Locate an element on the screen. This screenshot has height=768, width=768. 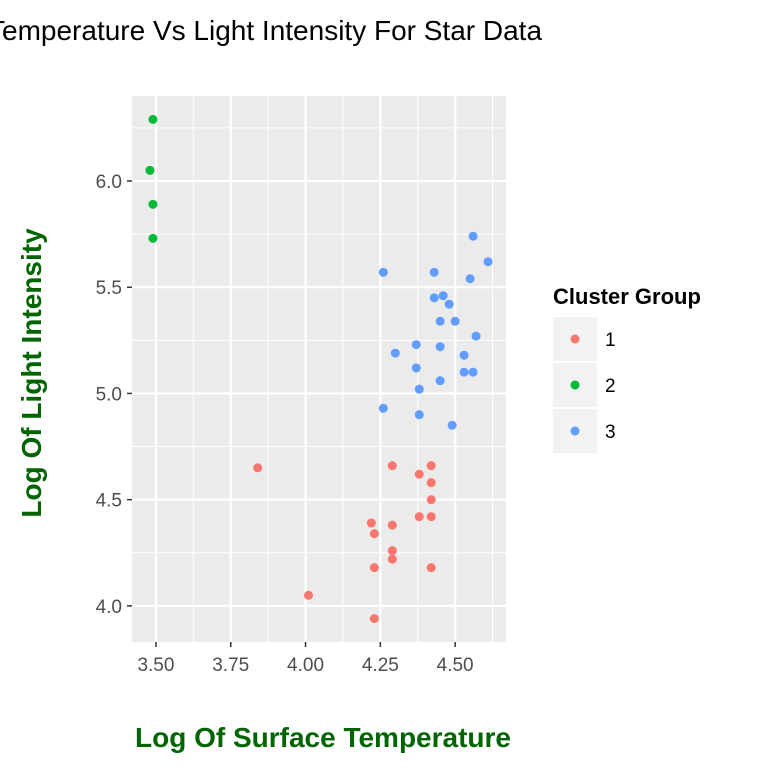
legend-title: Cluster Group is located at coordinates (627, 296).